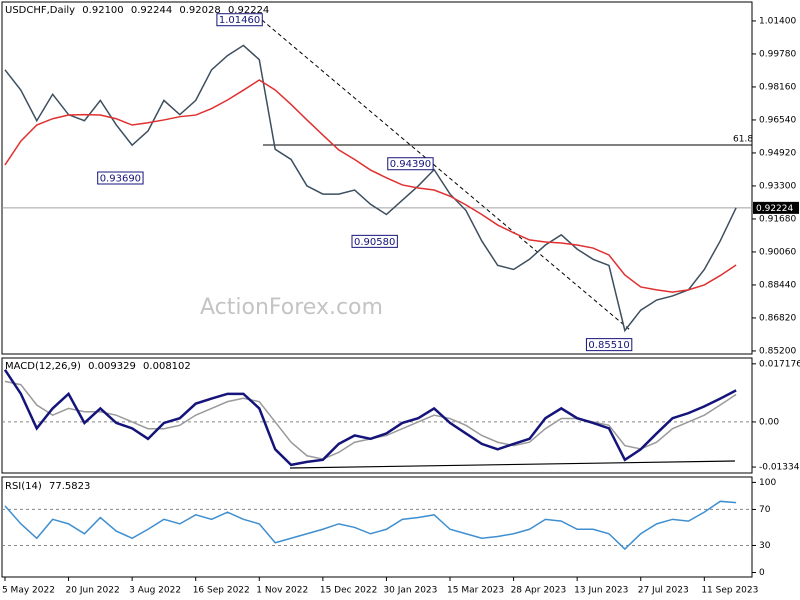 The image size is (800, 600). I want to click on y-tick-label: 0.98160, so click(777, 87).